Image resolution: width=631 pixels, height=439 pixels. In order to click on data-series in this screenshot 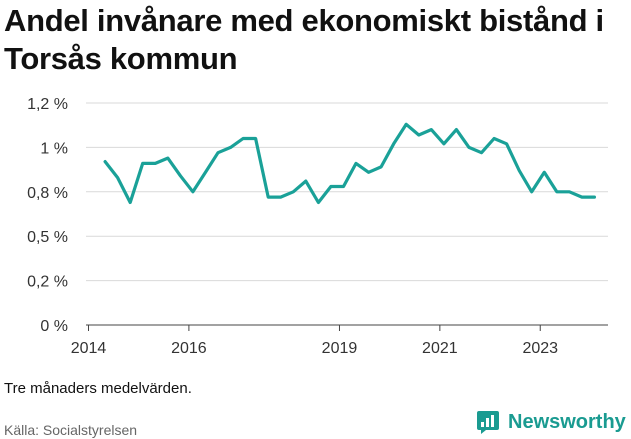, I will do `click(350, 163)`.